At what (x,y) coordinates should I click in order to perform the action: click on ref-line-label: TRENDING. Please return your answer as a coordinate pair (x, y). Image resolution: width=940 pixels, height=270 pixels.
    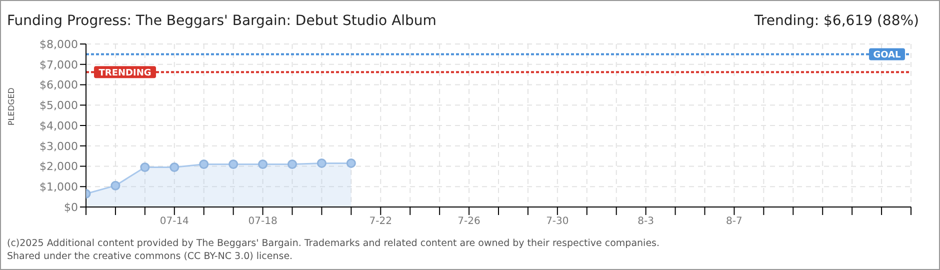
    Looking at the image, I should click on (125, 73).